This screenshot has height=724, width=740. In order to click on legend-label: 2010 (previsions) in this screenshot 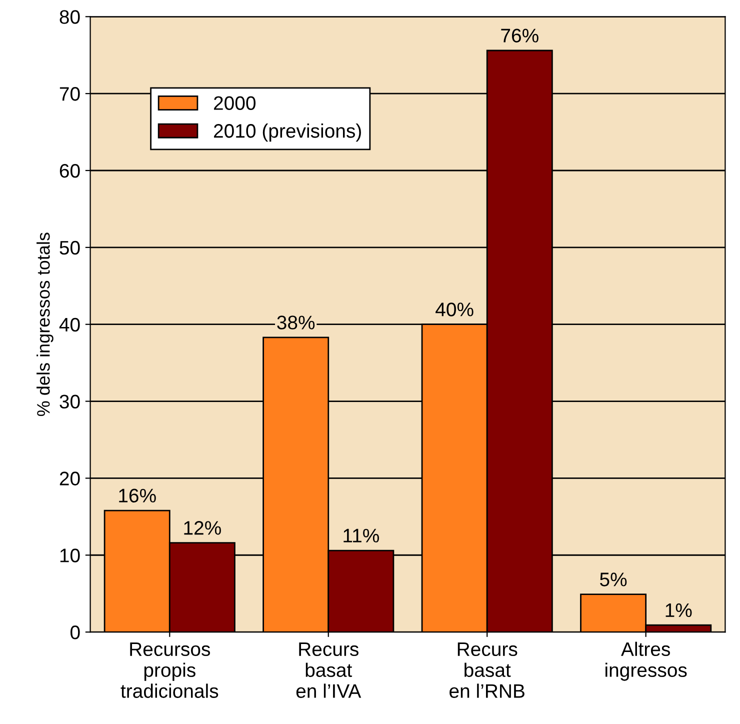, I will do `click(287, 133)`.